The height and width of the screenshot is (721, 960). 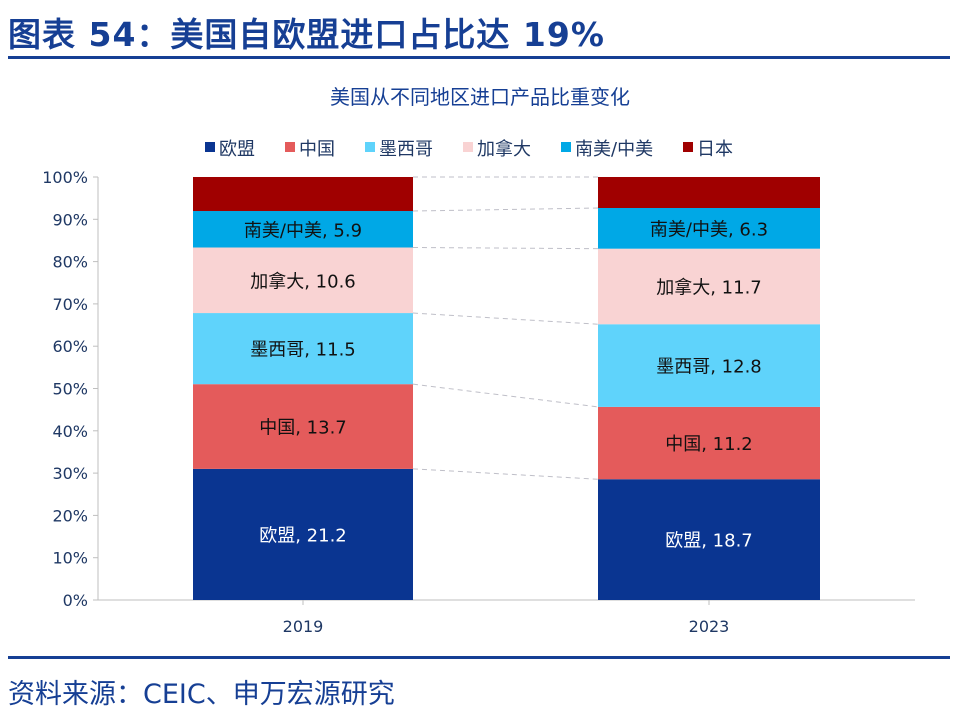 What do you see at coordinates (65, 177) in the screenshot?
I see `y-tick-label: 100%` at bounding box center [65, 177].